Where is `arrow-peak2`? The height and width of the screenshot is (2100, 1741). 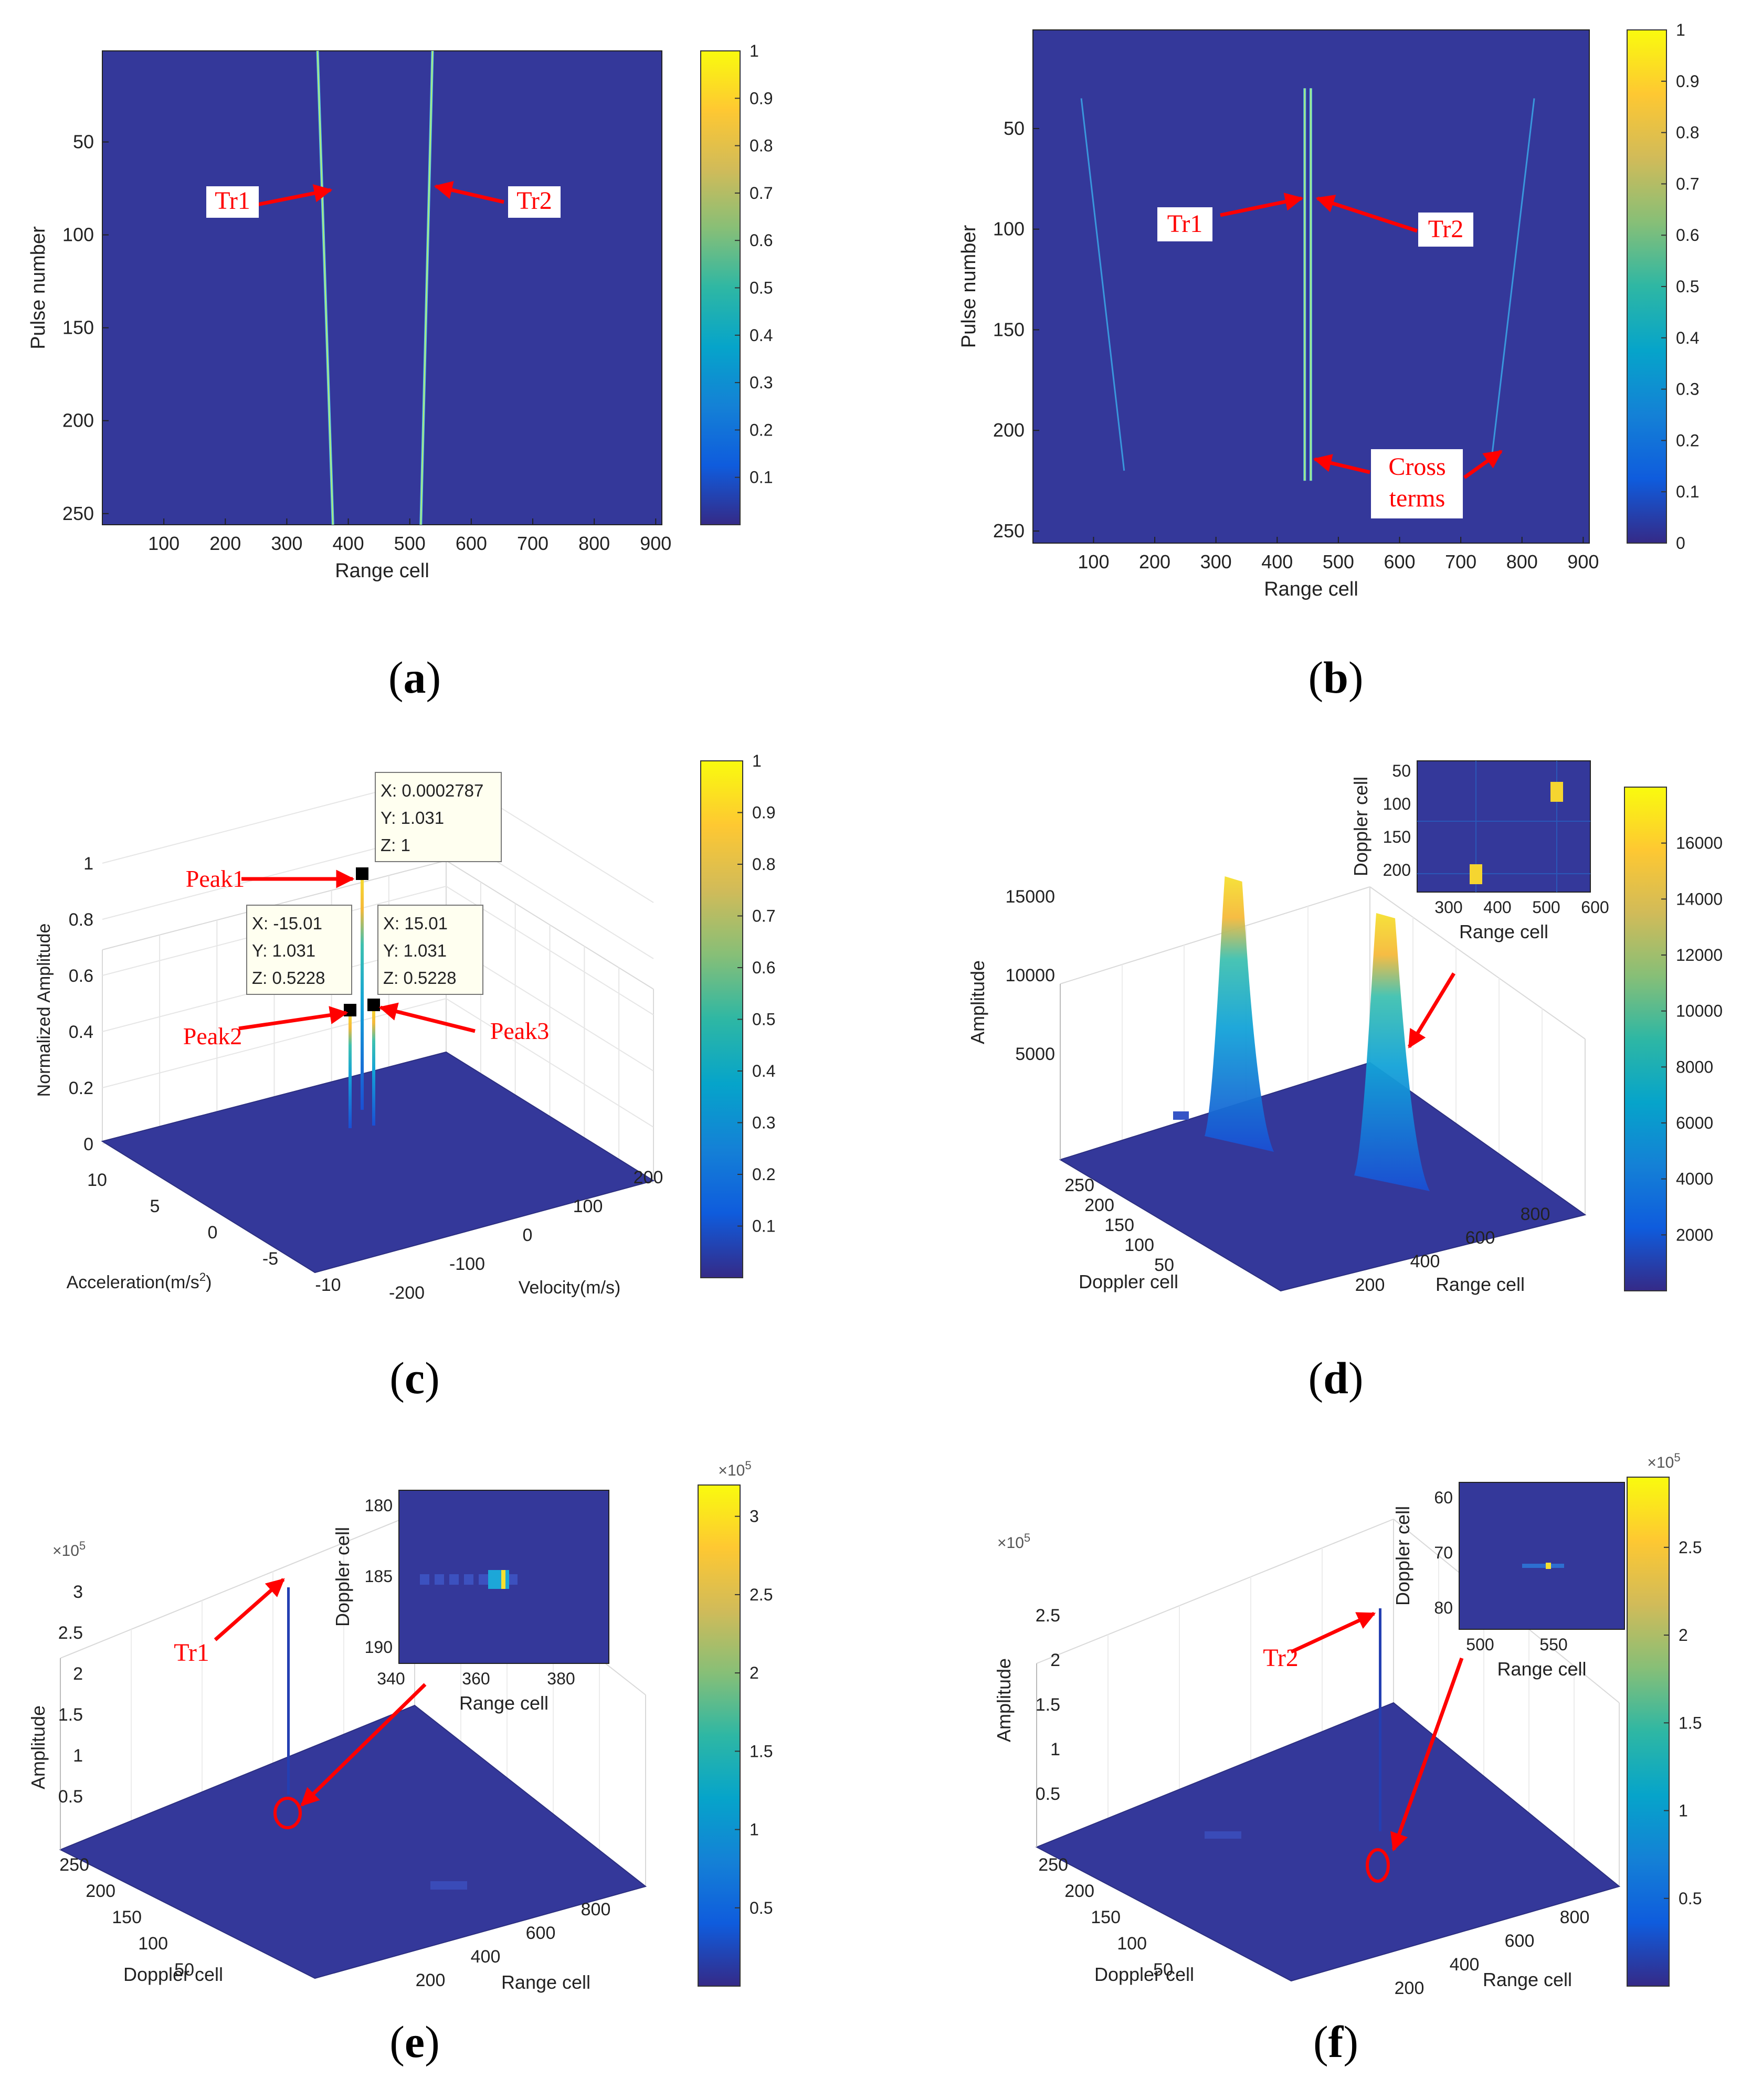
arrow-peak2 is located at coordinates (294, 1018).